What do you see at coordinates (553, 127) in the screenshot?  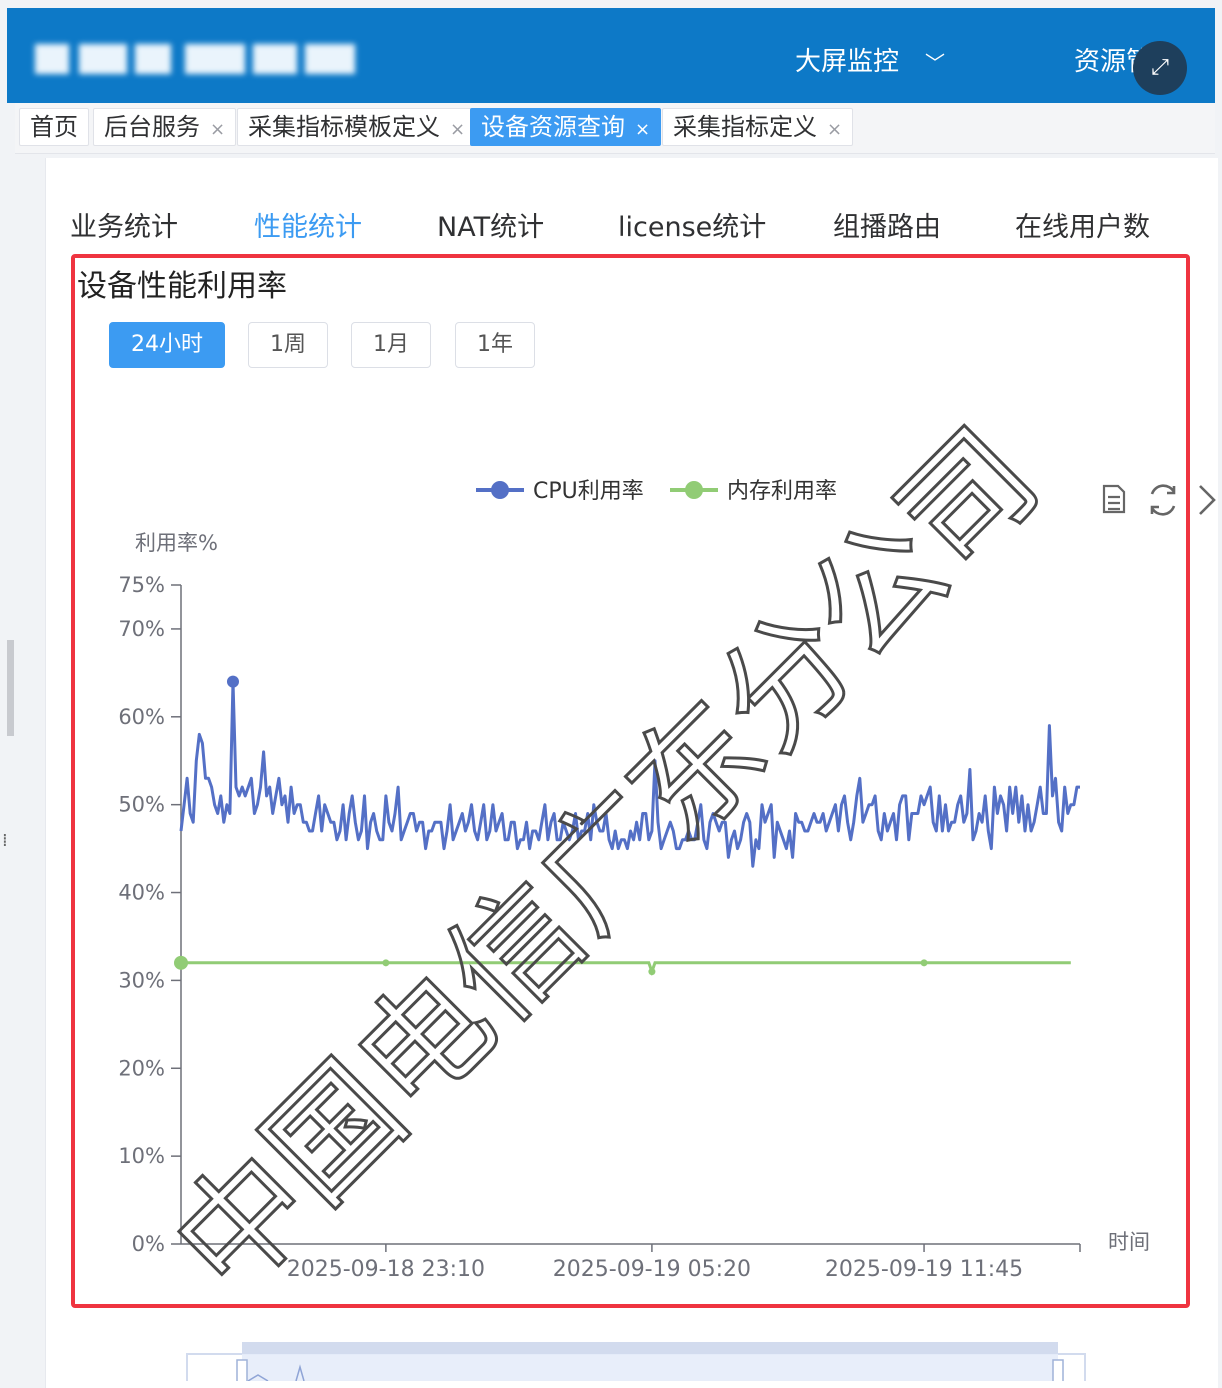 I see `tab-label: 设备资源查询` at bounding box center [553, 127].